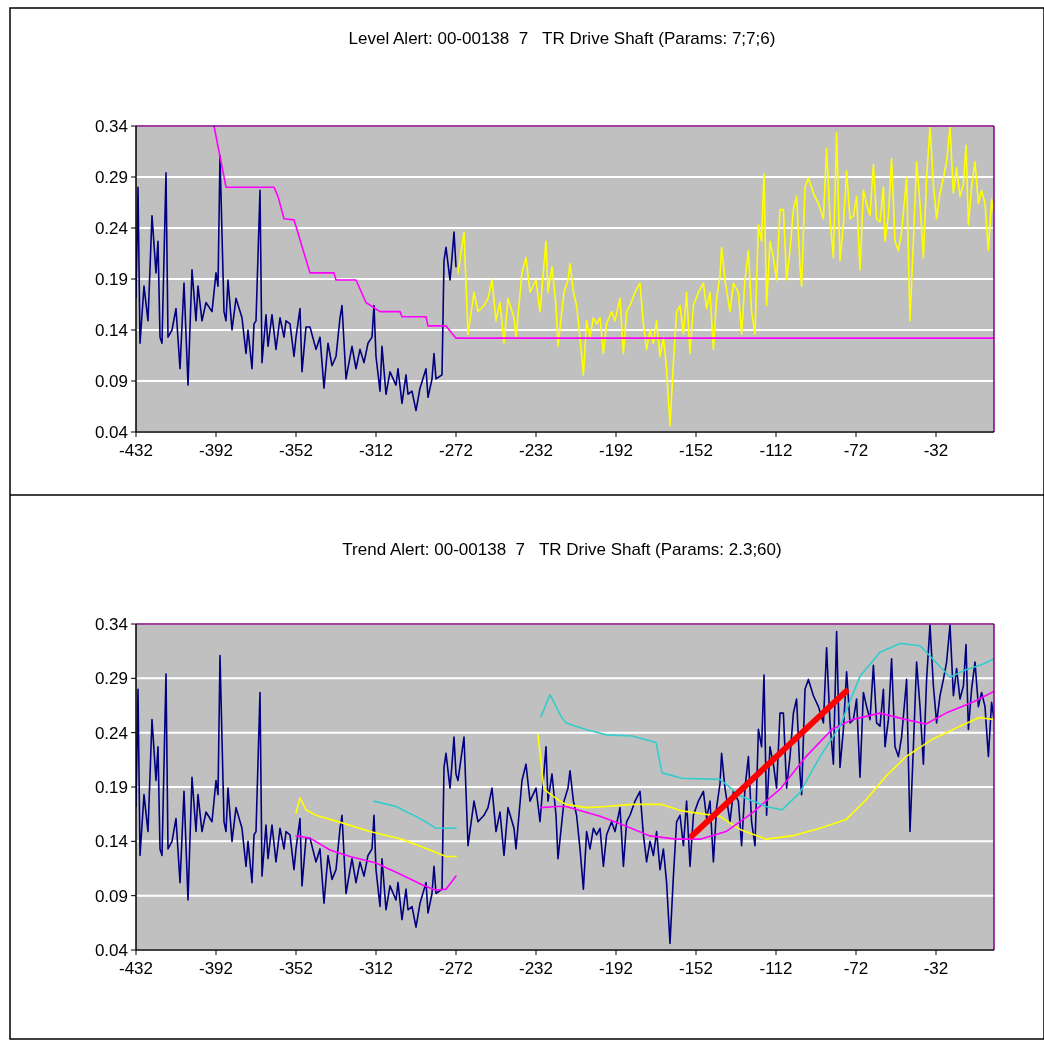 The height and width of the screenshot is (1041, 1044). Describe the element at coordinates (562, 549) in the screenshot. I see `chart-title: Trend Alert: 00-00138 7 TR Drive Shaft (Params: 2.3;60)` at that location.